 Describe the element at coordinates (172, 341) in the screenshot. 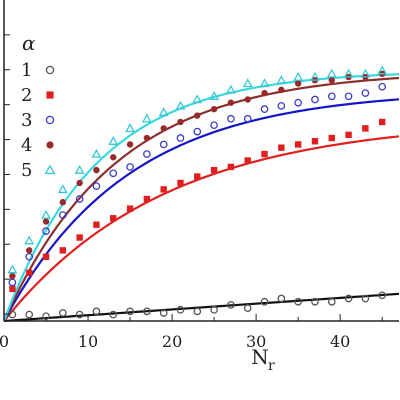

I see `x-tick-label: 20` at that location.